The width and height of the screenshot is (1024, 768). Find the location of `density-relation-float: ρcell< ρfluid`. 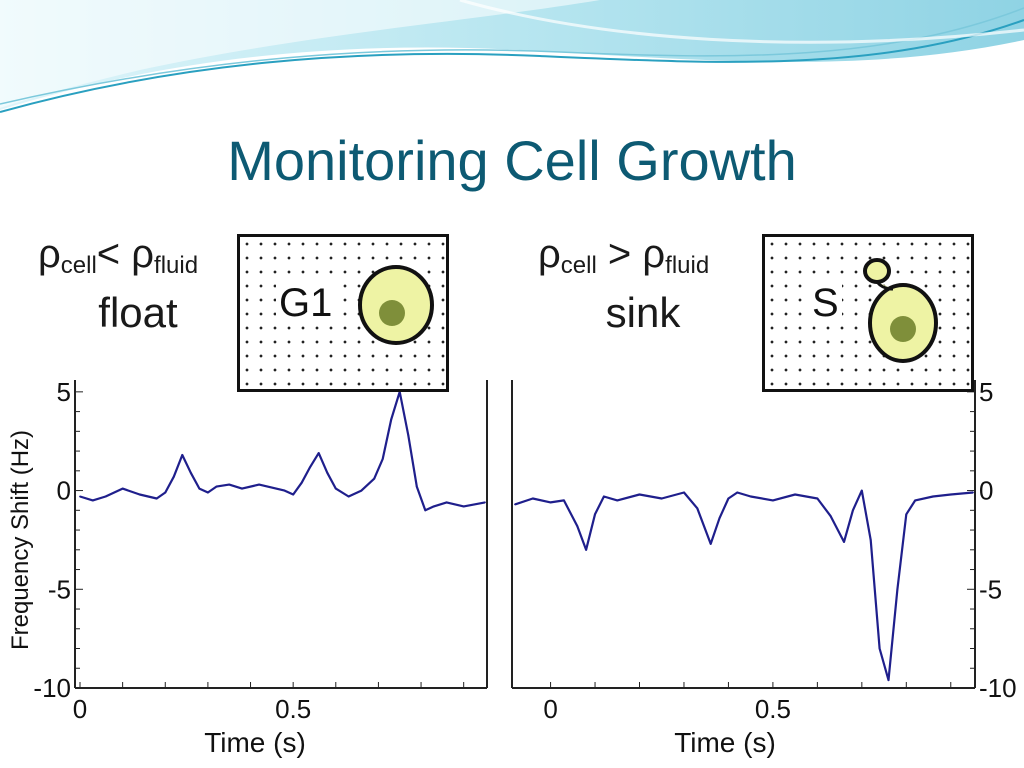

density-relation-float: ρcell< ρfluid is located at coordinates (118, 255).